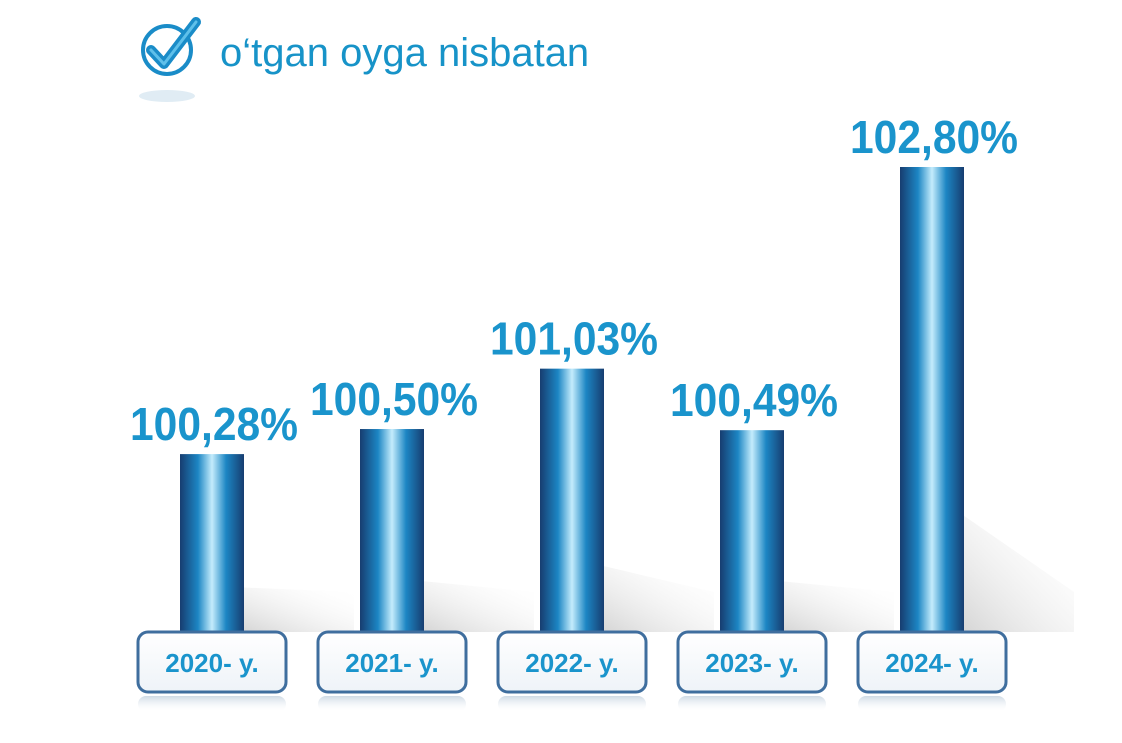 Image resolution: width=1122 pixels, height=743 pixels. I want to click on bar-group: 100,50% 2021- y., so click(422, 542).